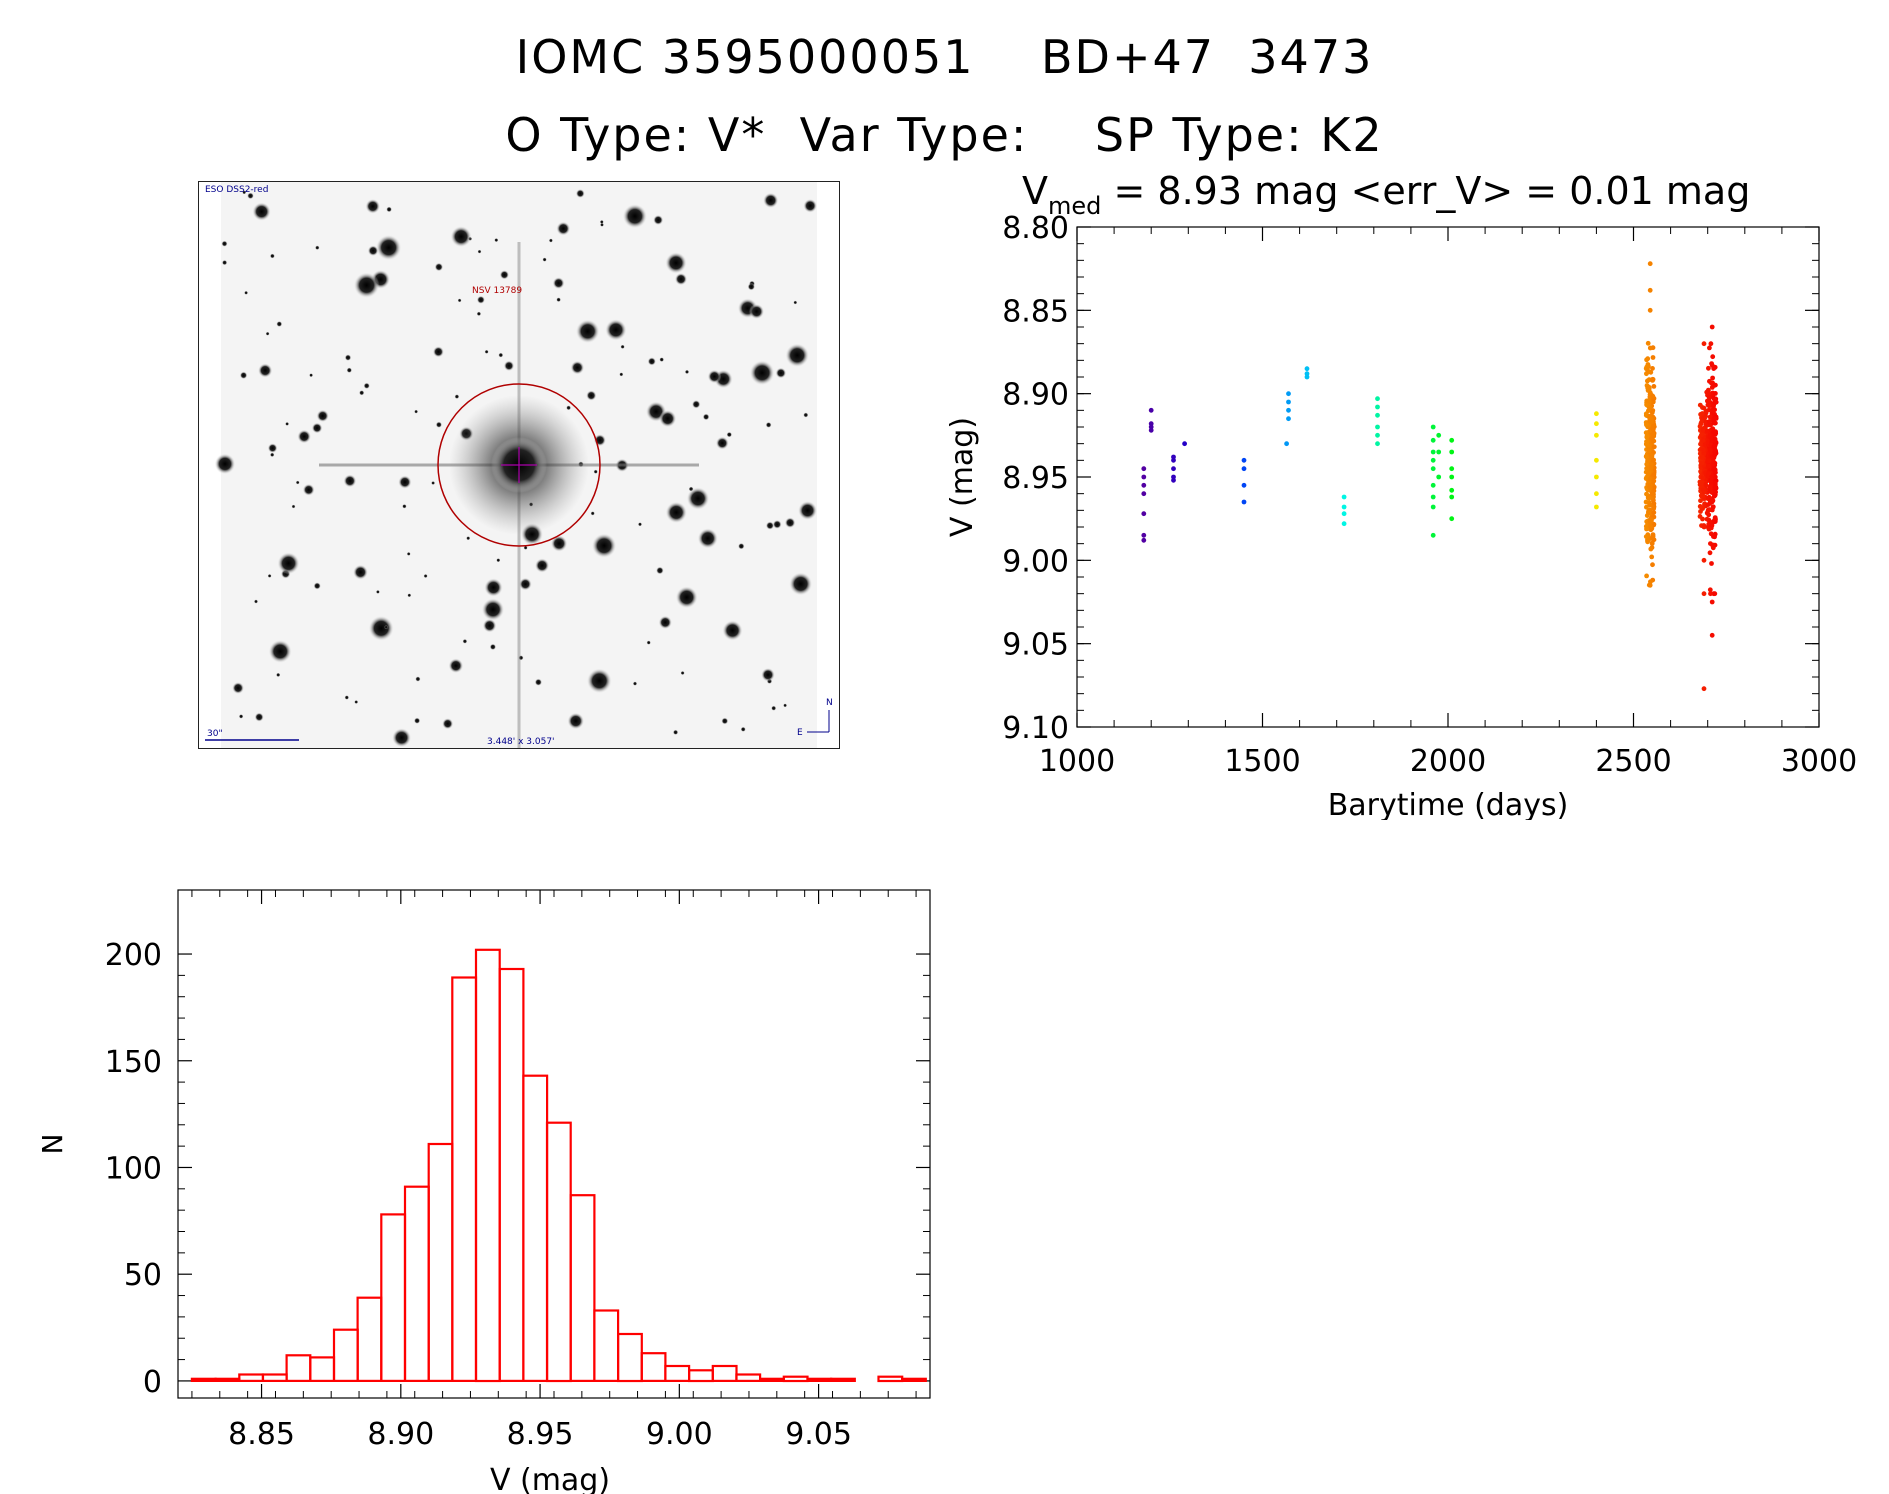  I want to click on hist-y-axis-label: N, so click(52, 1144).